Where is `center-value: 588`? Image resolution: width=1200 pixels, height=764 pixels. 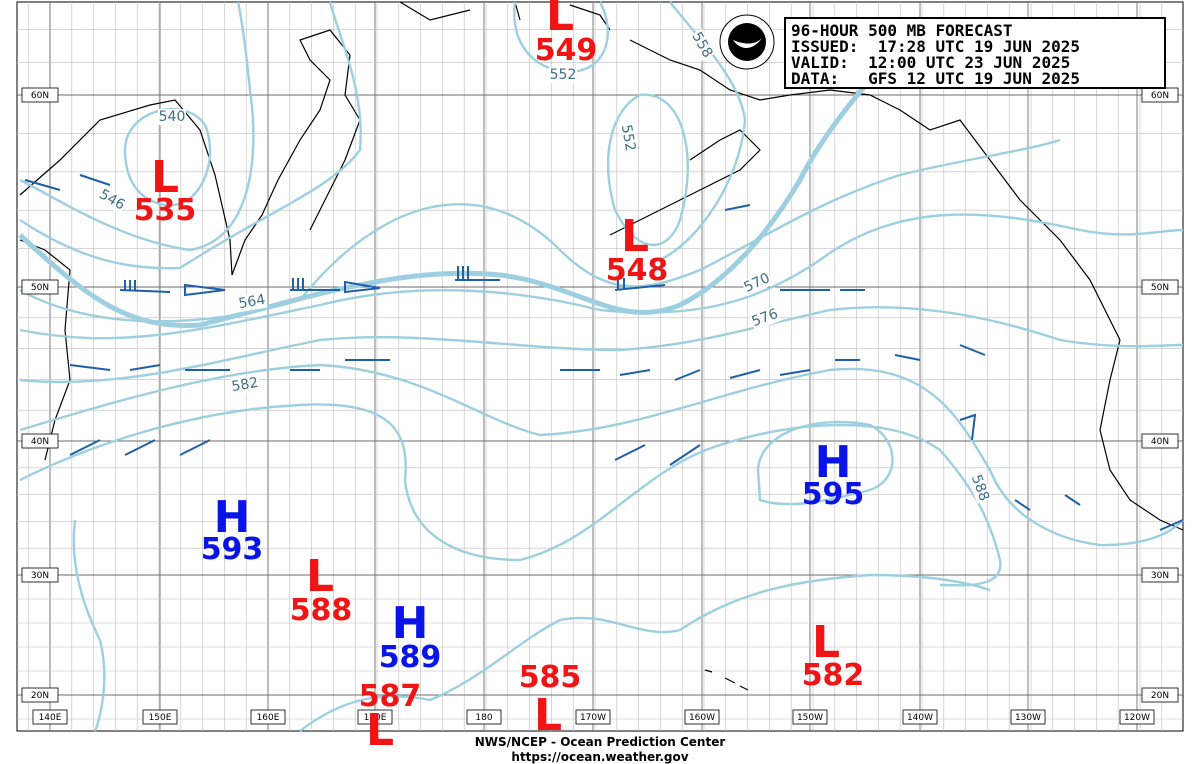 center-value: 588 is located at coordinates (321, 610).